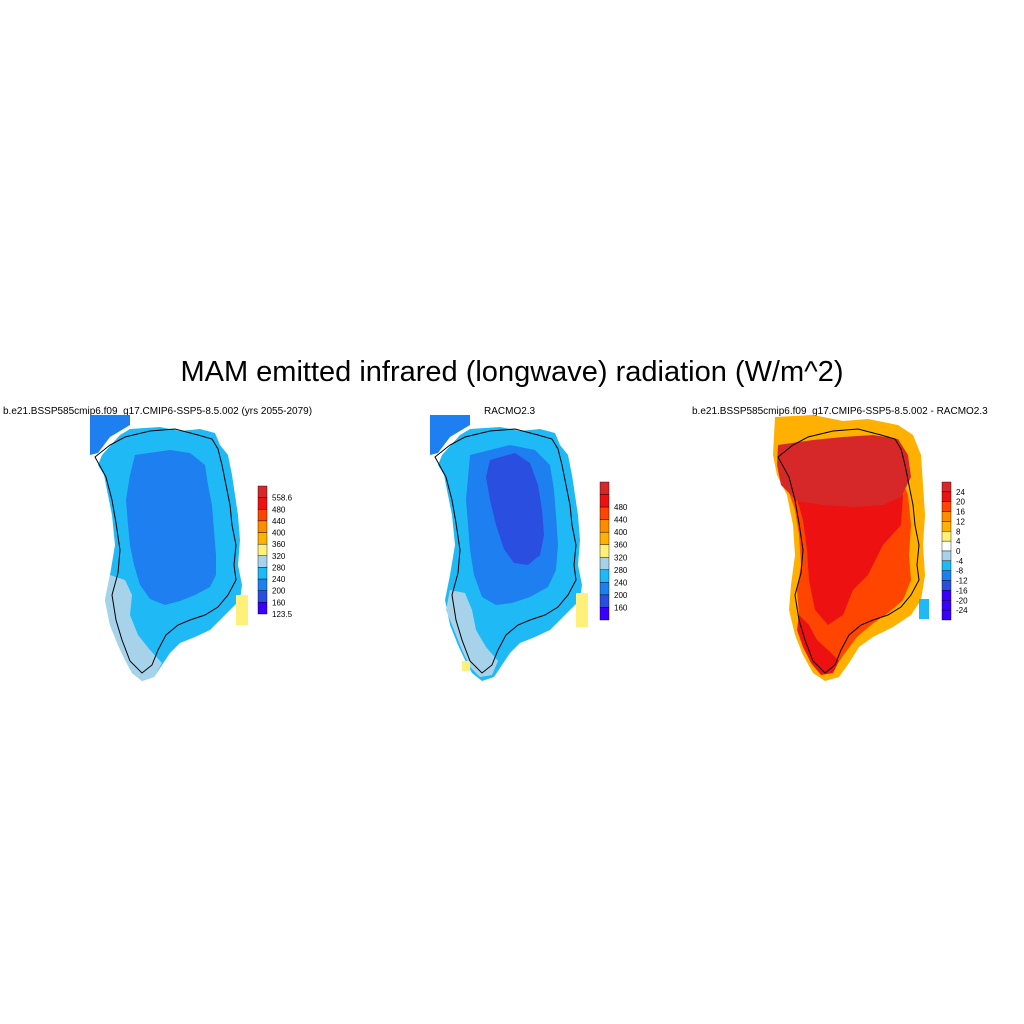 The width and height of the screenshot is (1024, 1024). What do you see at coordinates (958, 531) in the screenshot?
I see `colorbar-tick-label: 8` at bounding box center [958, 531].